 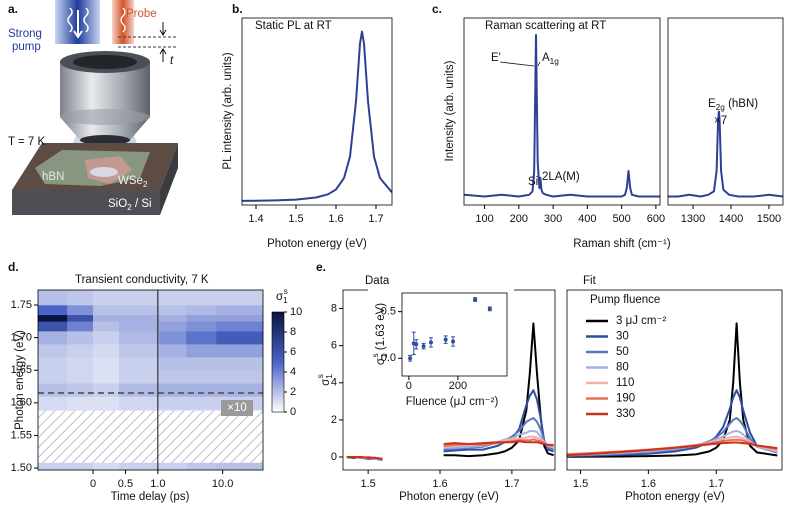 What do you see at coordinates (656, 219) in the screenshot?
I see `x-tick-label: 600` at bounding box center [656, 219].